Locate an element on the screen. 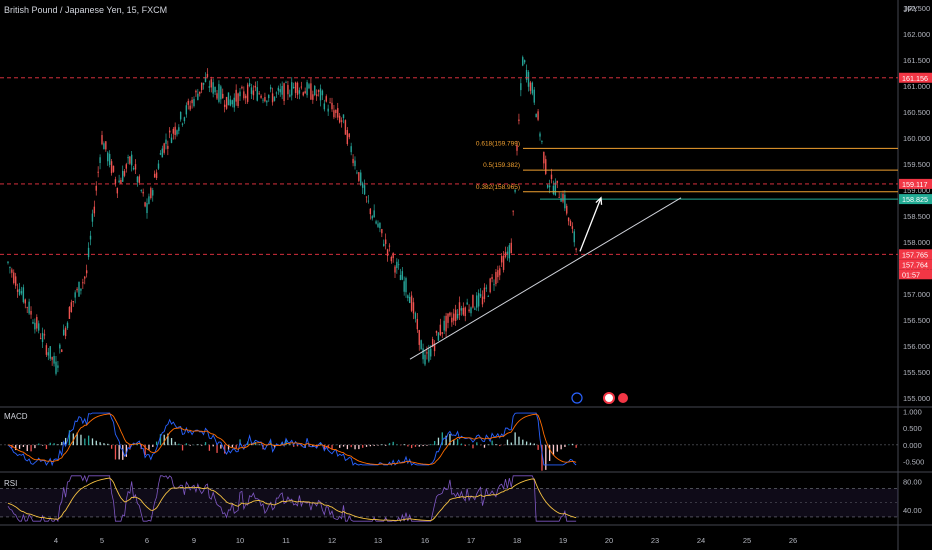 The width and height of the screenshot is (932, 550). price-tick-label: 160.500 is located at coordinates (916, 112).